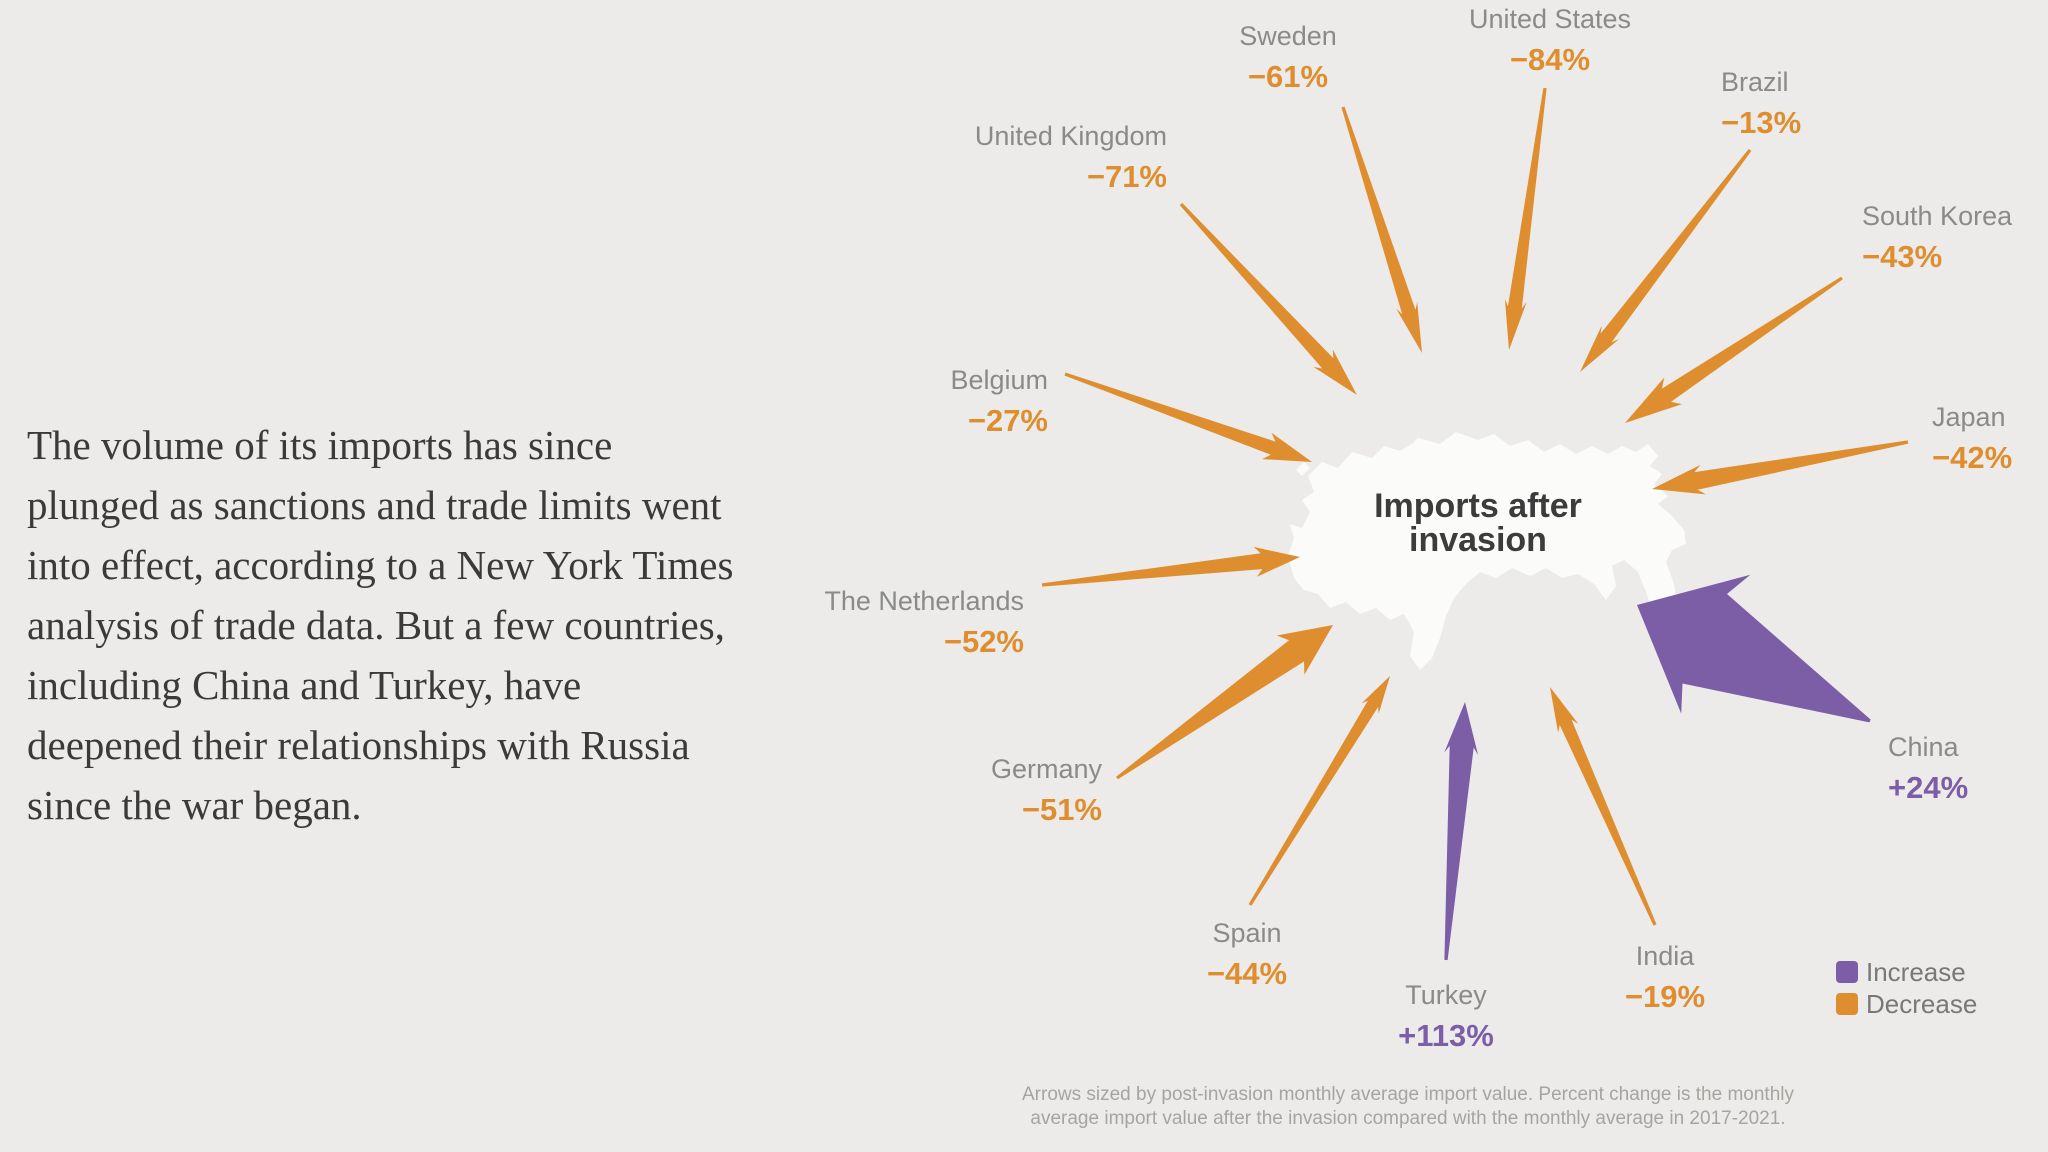 This screenshot has width=2048, height=1152. I want to click on intro-line: since the war began., so click(194, 805).